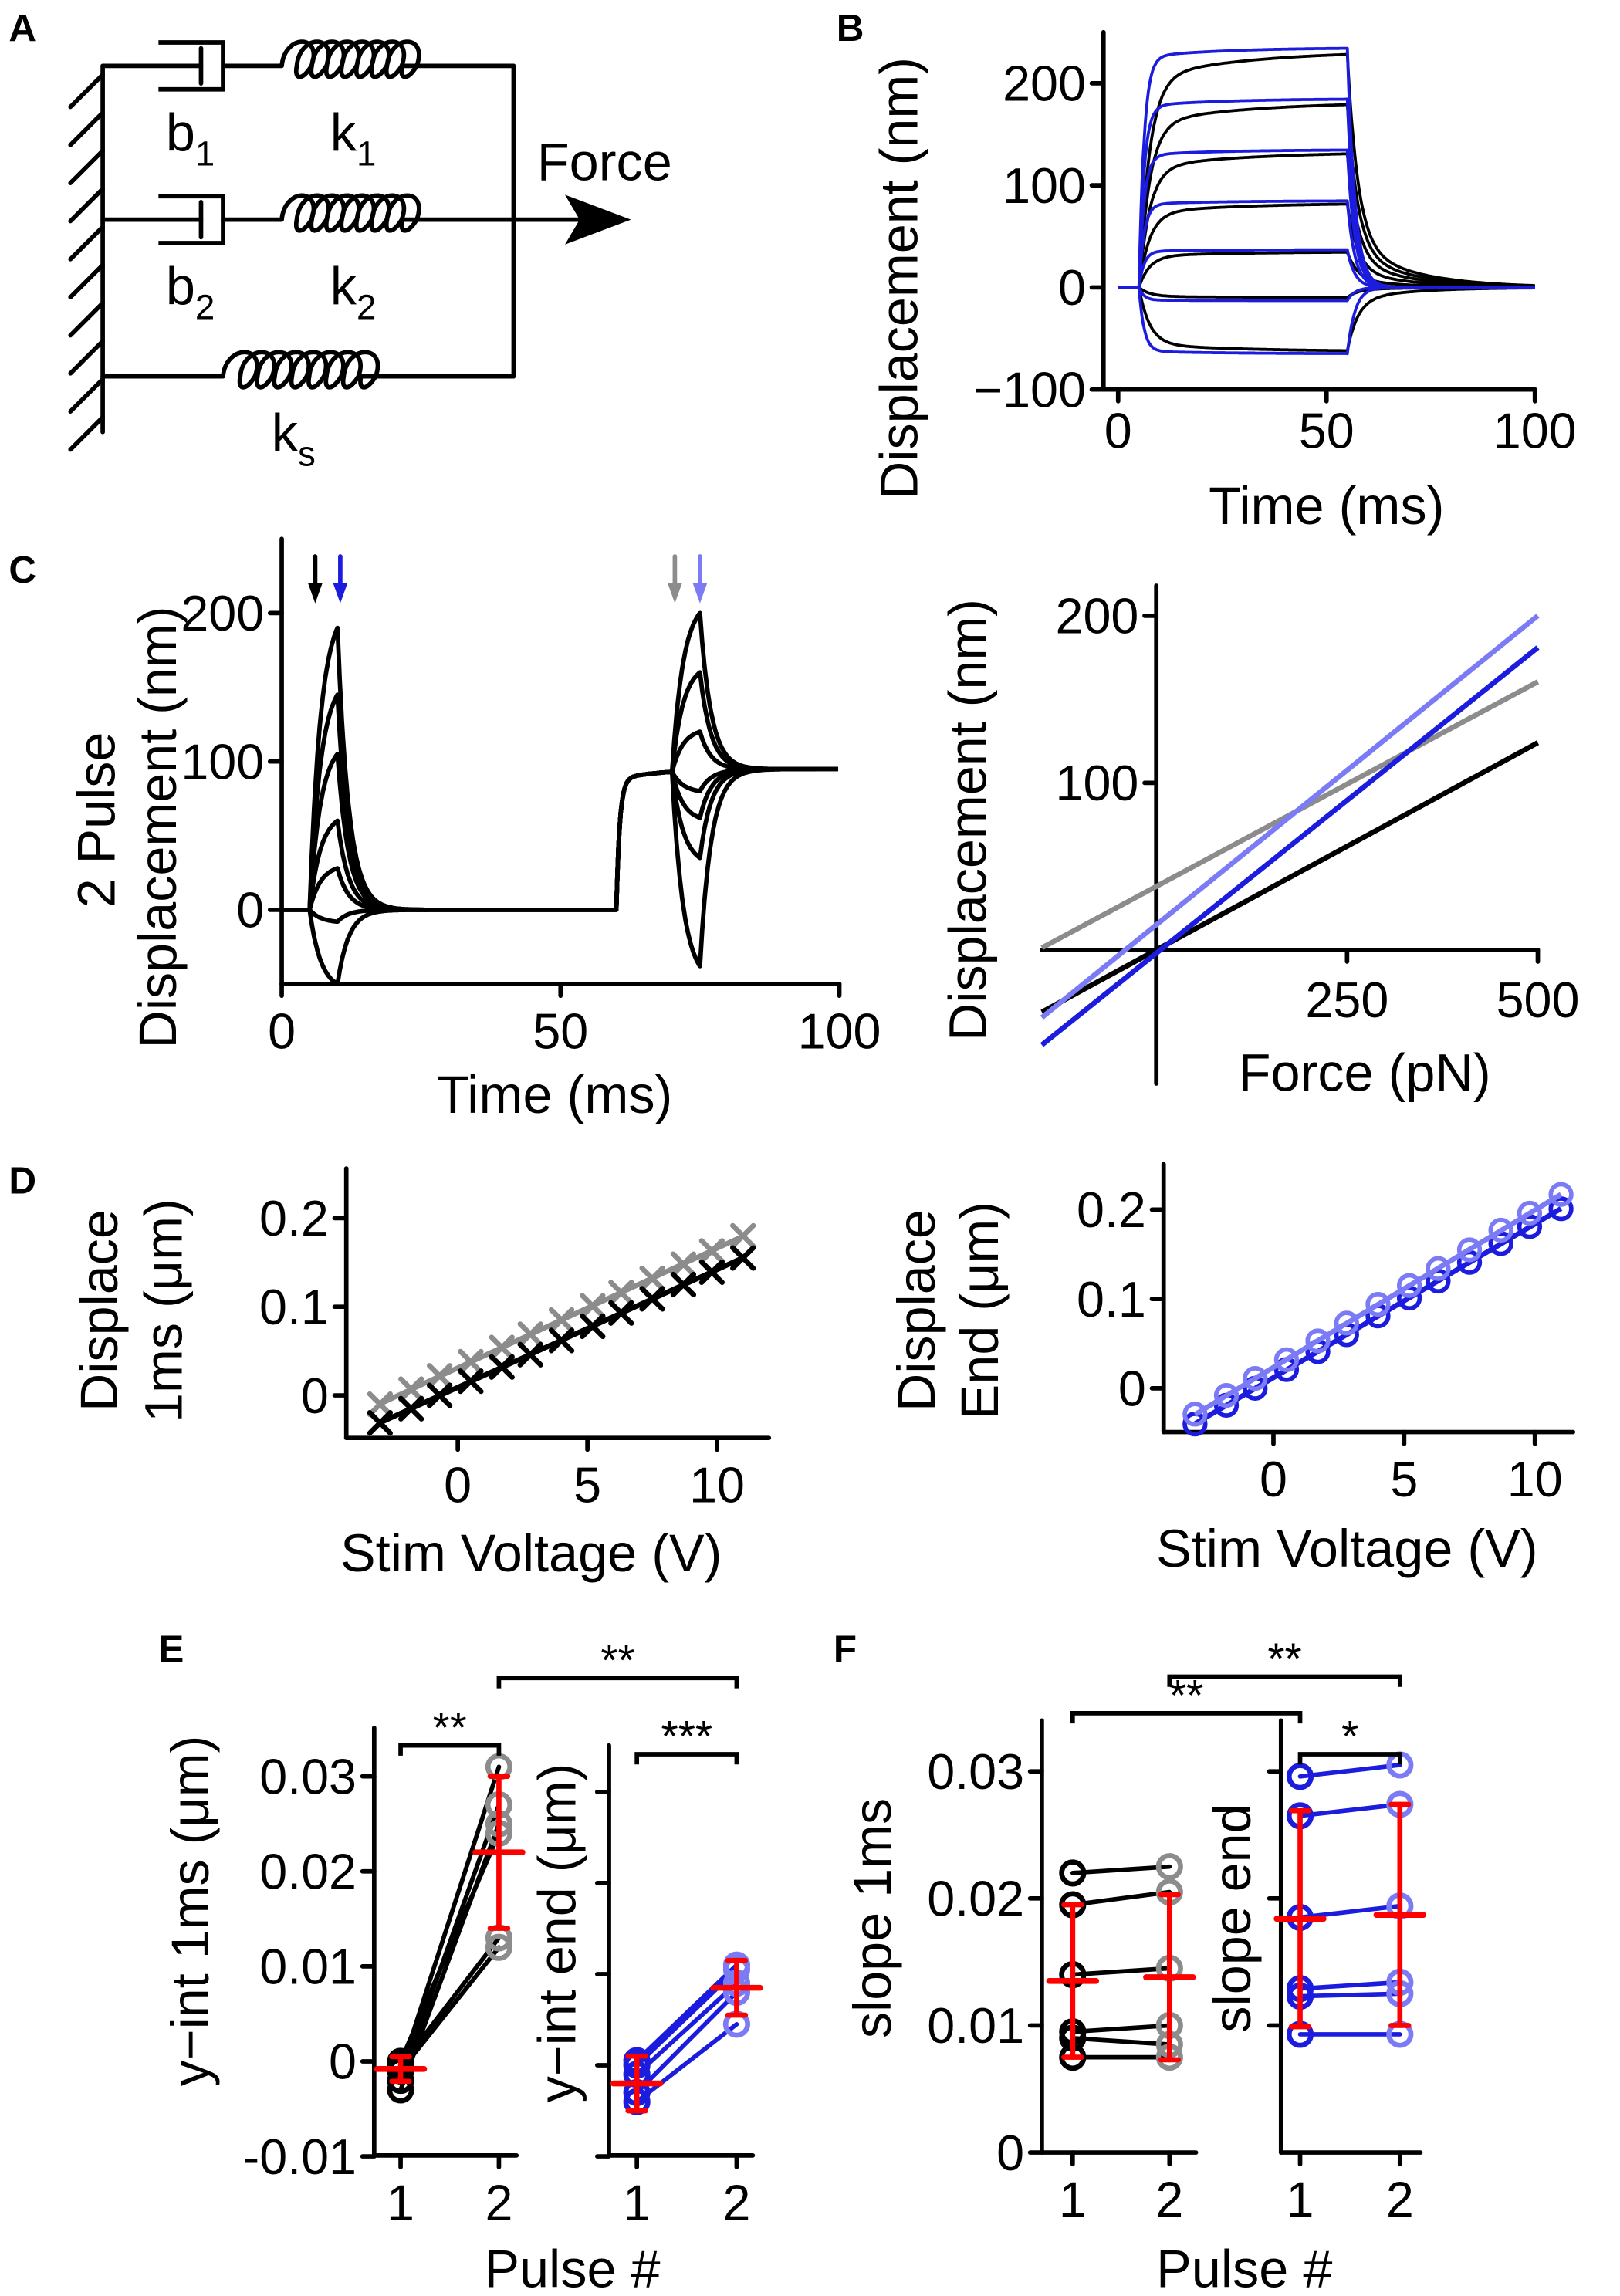  I want to click on panel-label-f: F, so click(845, 1649).